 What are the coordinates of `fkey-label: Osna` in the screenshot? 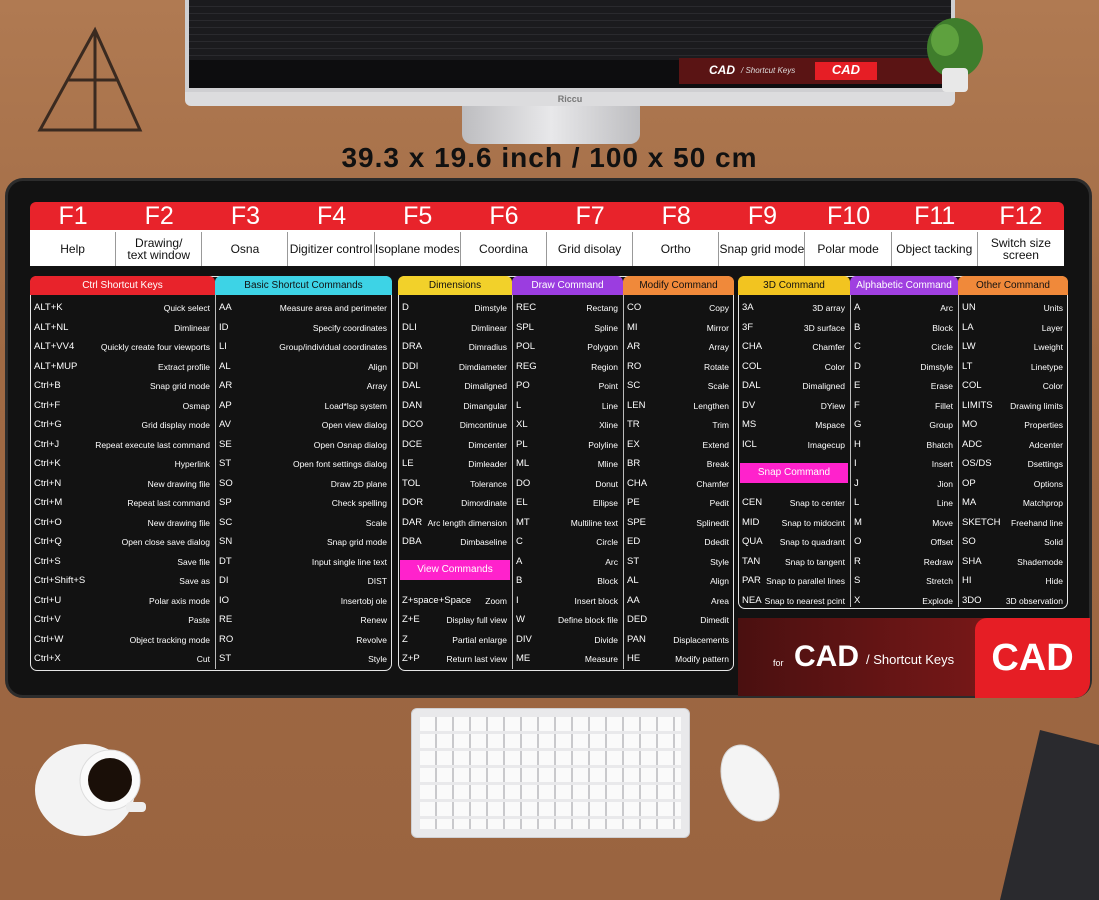 It's located at (245, 249).